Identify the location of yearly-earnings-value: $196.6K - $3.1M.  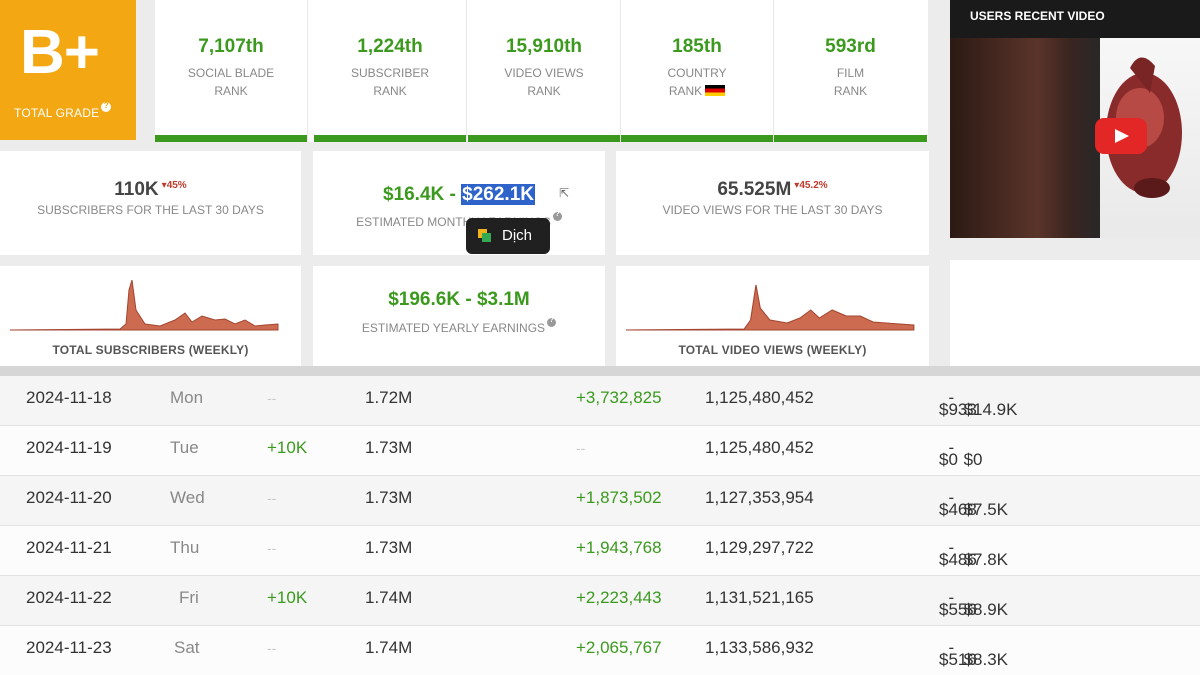
(459, 300).